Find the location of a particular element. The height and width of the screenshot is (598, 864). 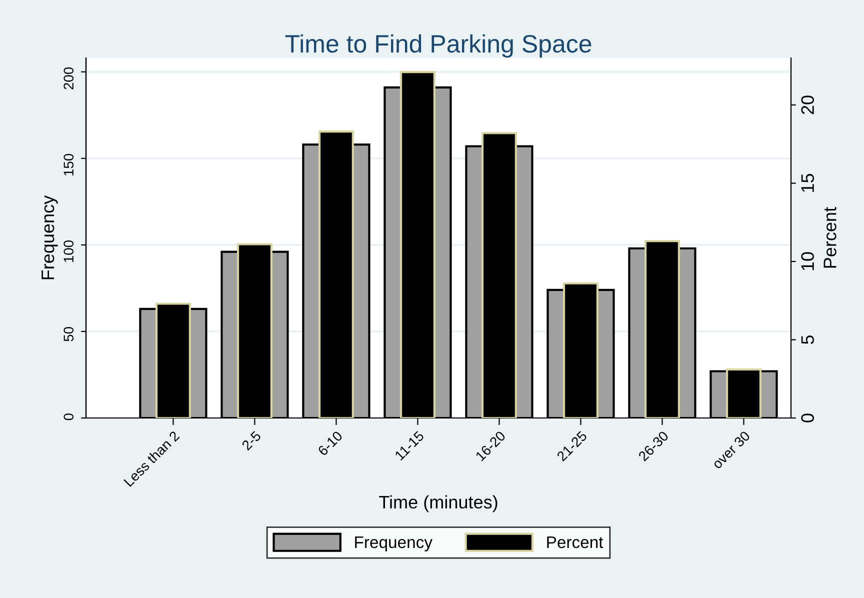

legend-label: Frequency is located at coordinates (393, 544).